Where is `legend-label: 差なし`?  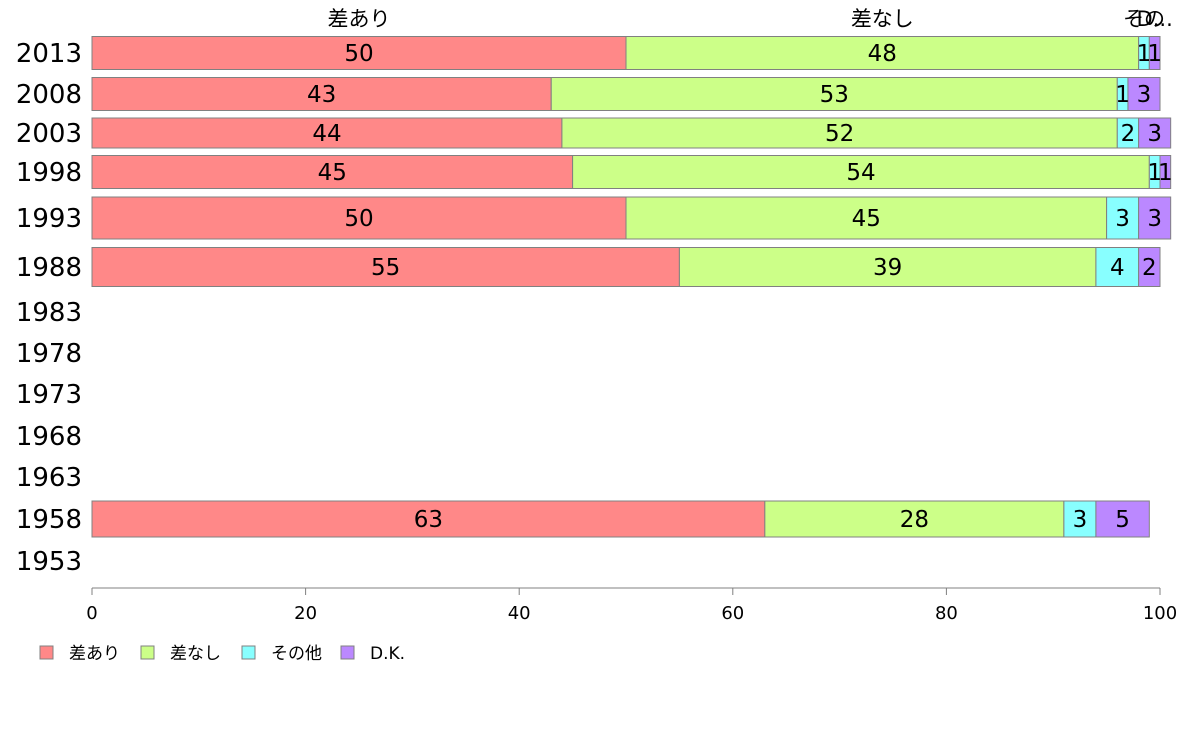
legend-label: 差なし is located at coordinates (195, 654).